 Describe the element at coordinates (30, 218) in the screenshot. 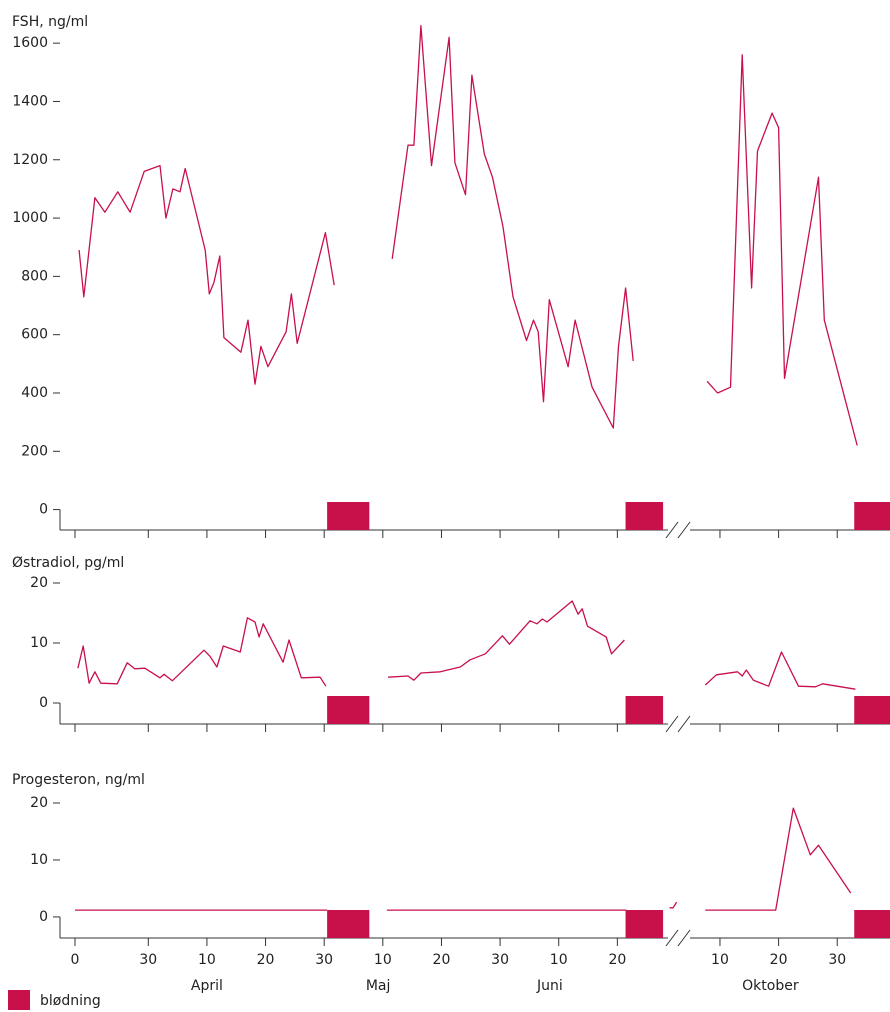

I see `y-tick-label: 1000` at that location.